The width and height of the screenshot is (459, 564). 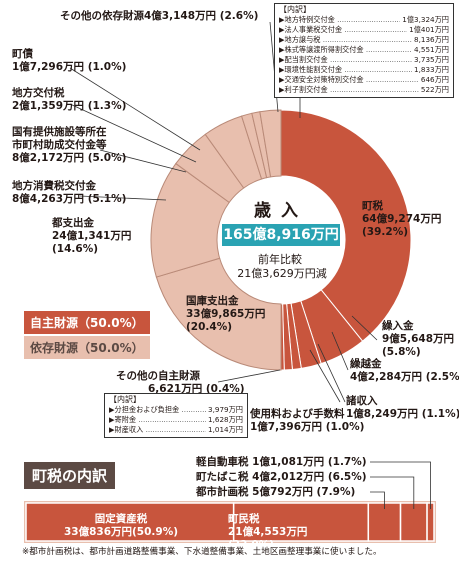 I want to click on own-row: ▶寄附金1,628万円, so click(x=176, y=420).